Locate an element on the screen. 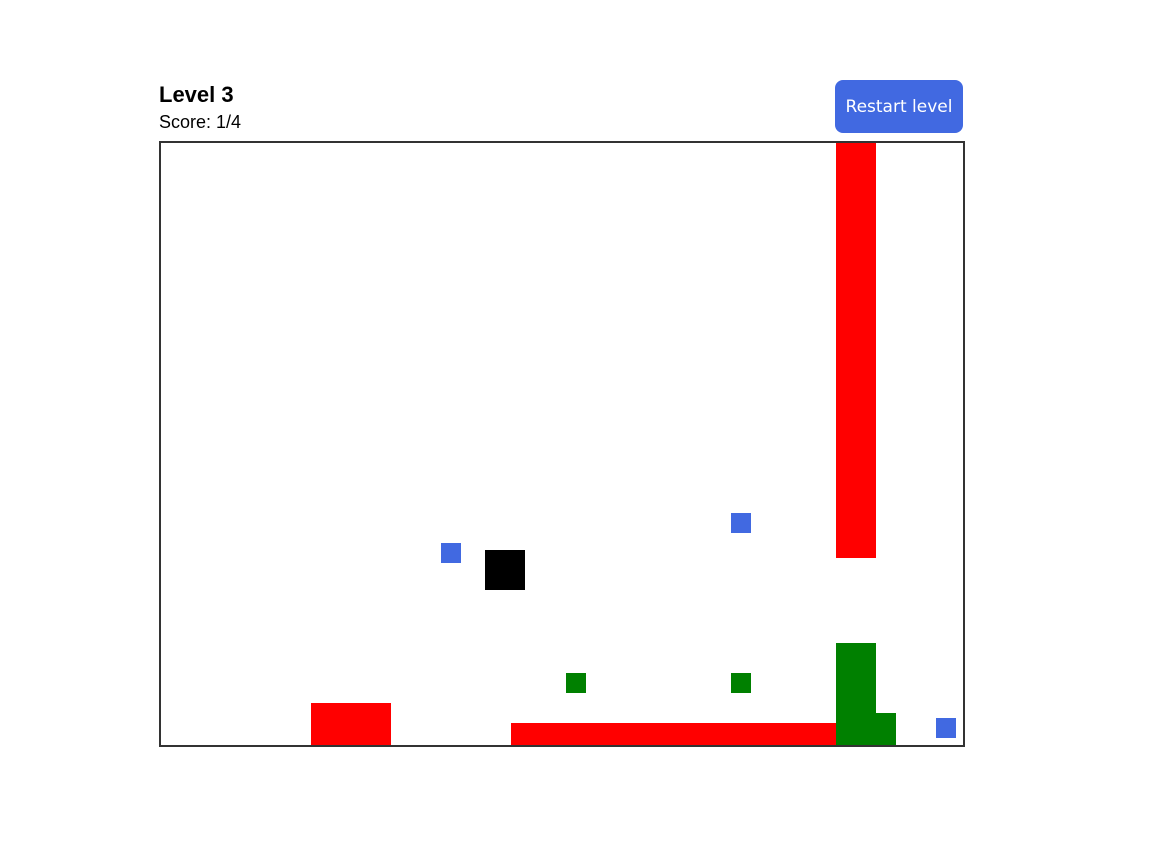  hazard-floor-strip is located at coordinates (673, 734).